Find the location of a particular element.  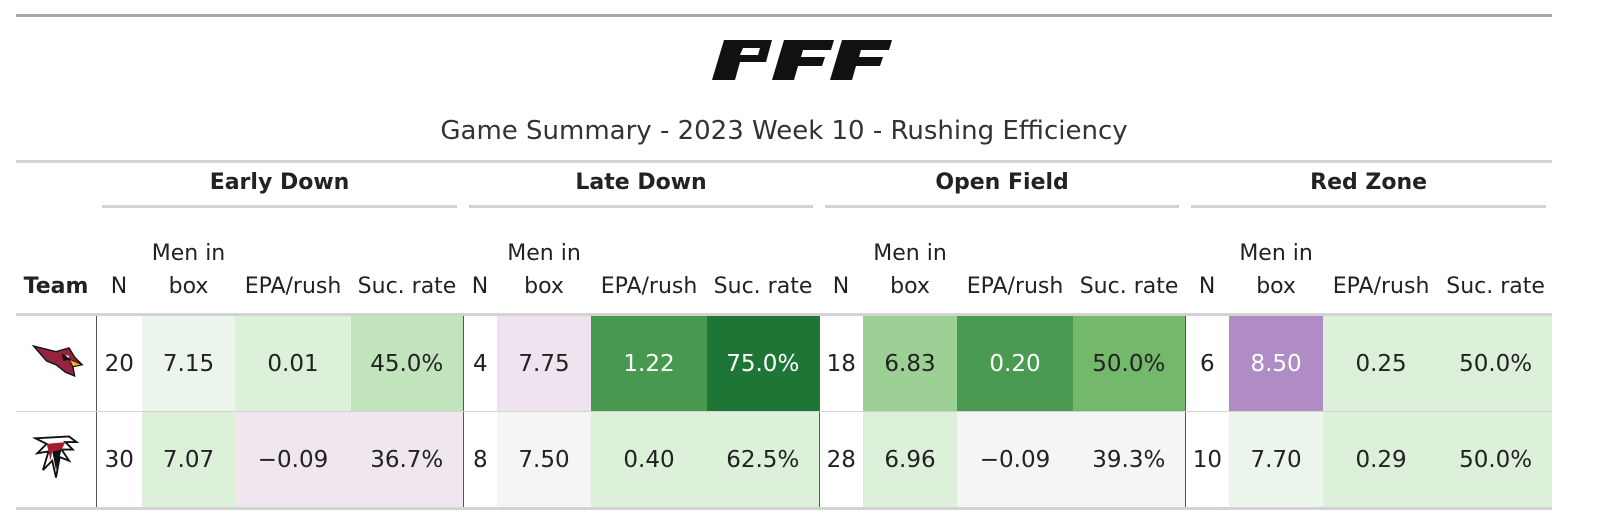

group-late-down: Late Down is located at coordinates (641, 187).